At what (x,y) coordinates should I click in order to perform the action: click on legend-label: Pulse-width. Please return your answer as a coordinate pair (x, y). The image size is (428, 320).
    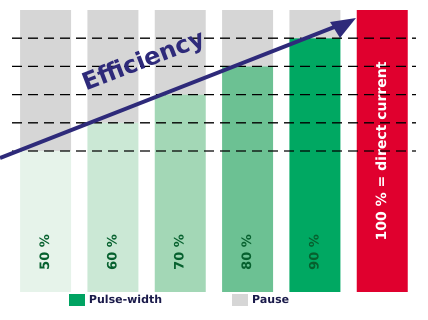
    Looking at the image, I should click on (125, 299).